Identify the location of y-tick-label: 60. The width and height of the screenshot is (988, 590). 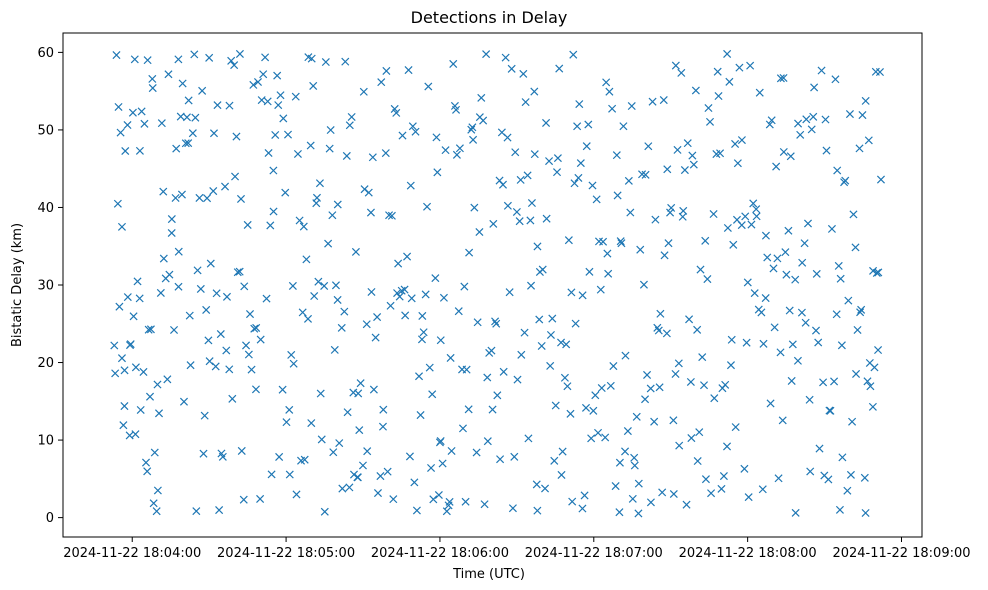
(45, 53).